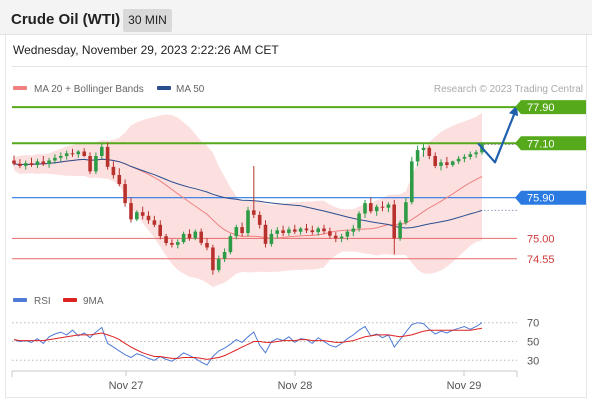 The image size is (592, 404). I want to click on rsi-tick-label: 30, so click(533, 361).